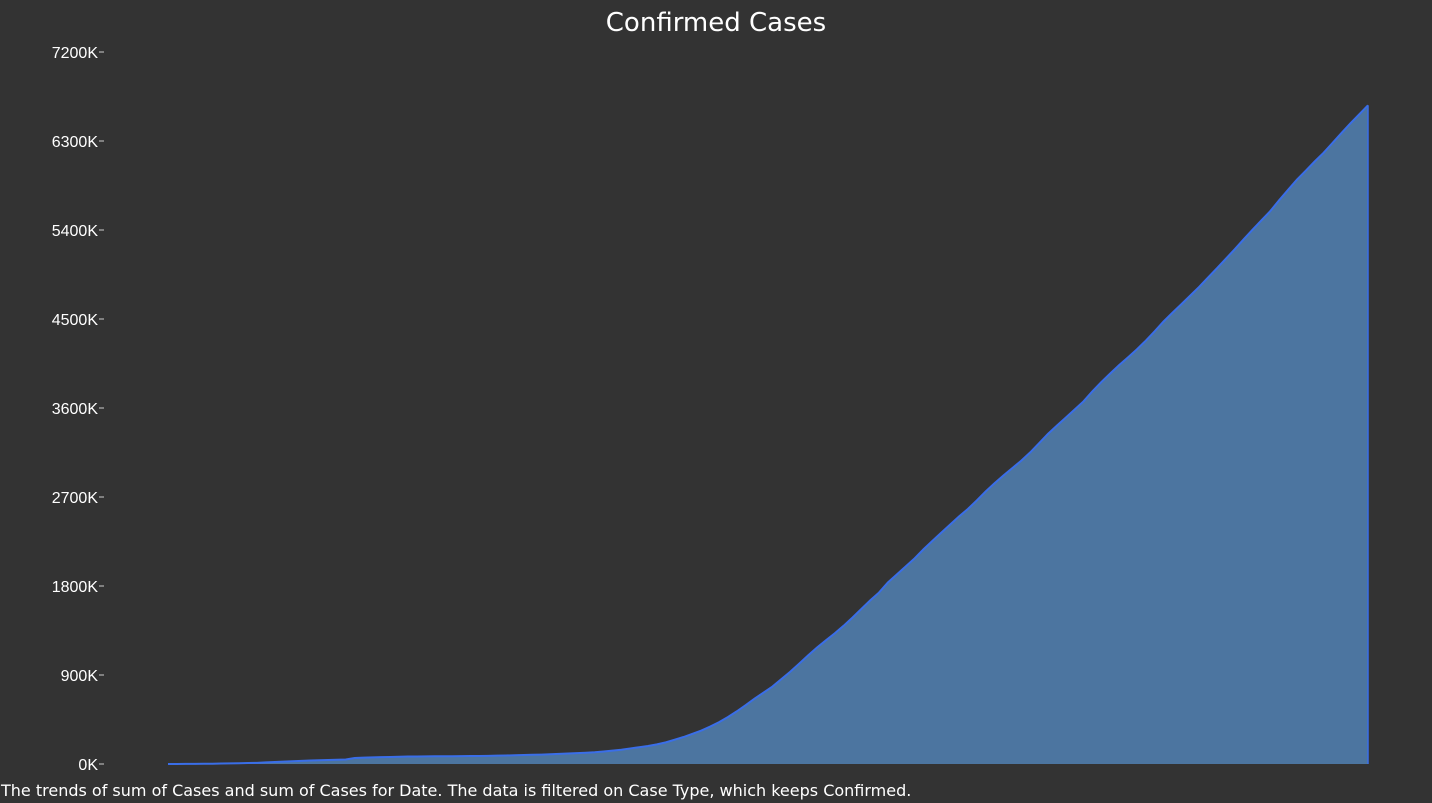 This screenshot has height=803, width=1432. Describe the element at coordinates (80, 676) in the screenshot. I see `y-tick-label: 900K` at that location.